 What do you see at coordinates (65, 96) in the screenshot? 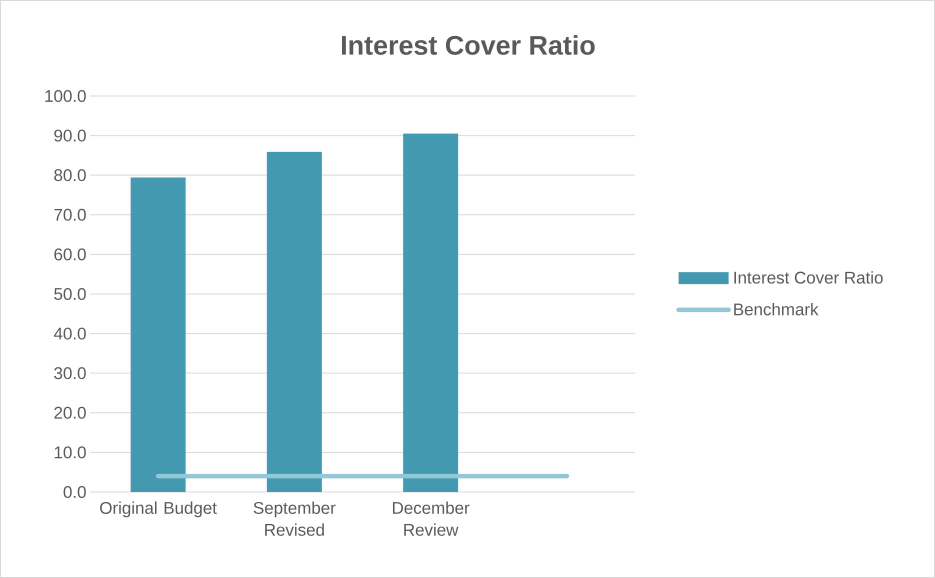
I see `y-tick-label: 100.0` at bounding box center [65, 96].